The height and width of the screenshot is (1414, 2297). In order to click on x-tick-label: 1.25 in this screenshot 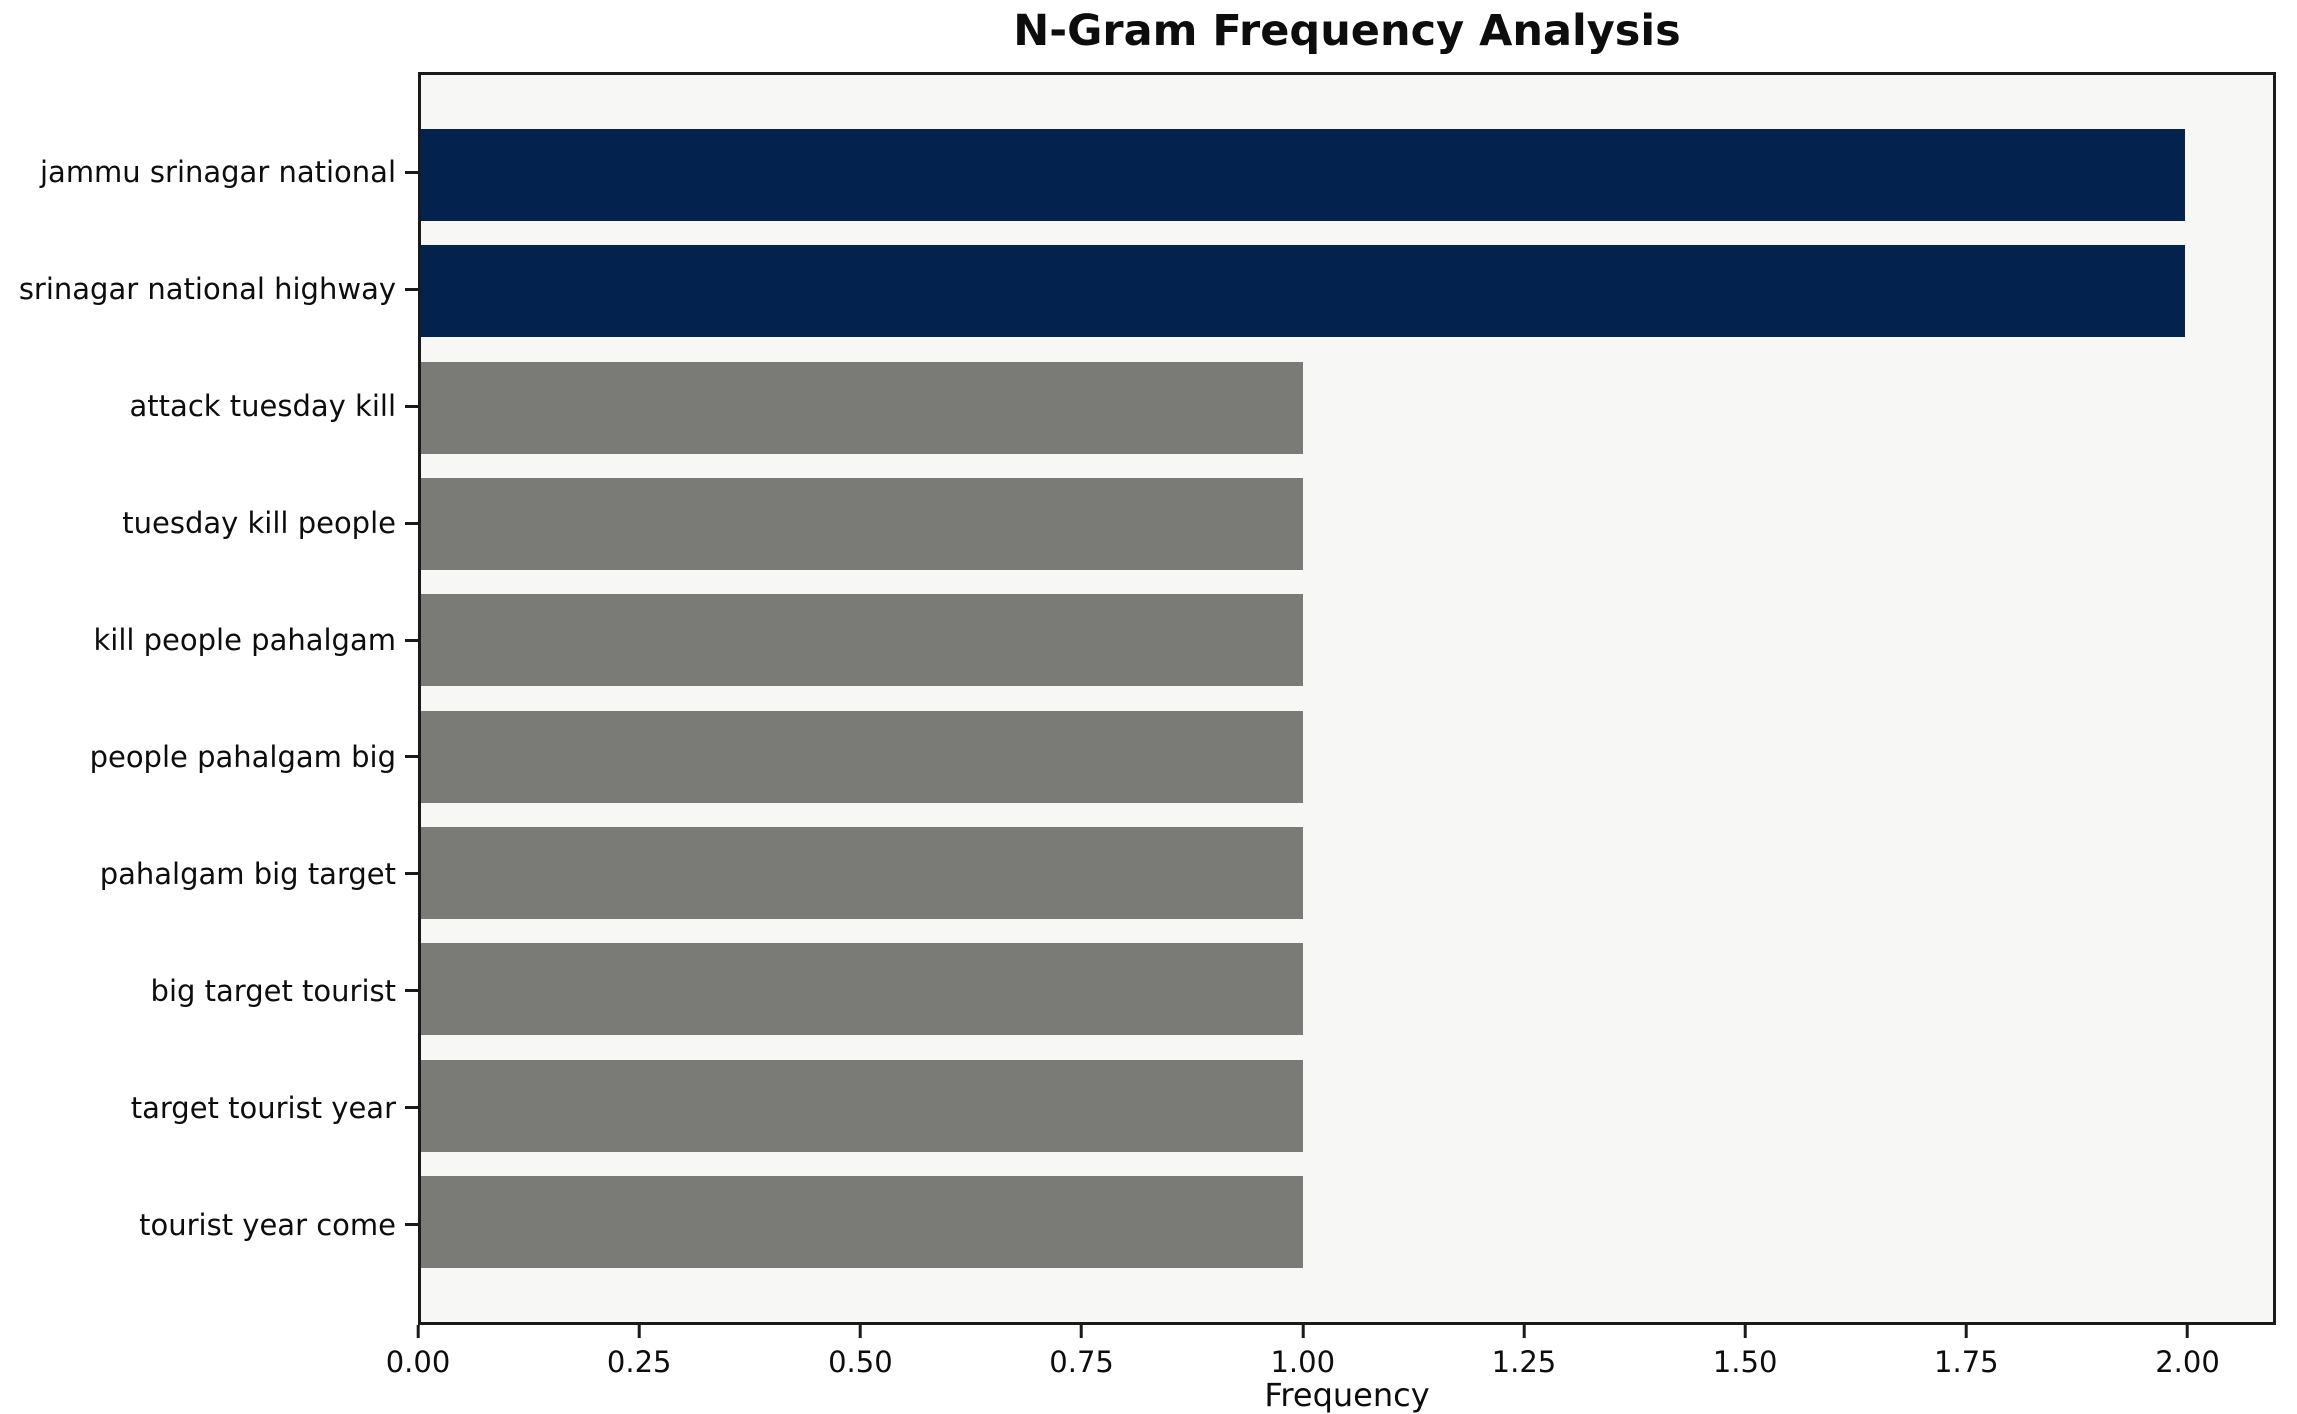, I will do `click(1524, 1362)`.